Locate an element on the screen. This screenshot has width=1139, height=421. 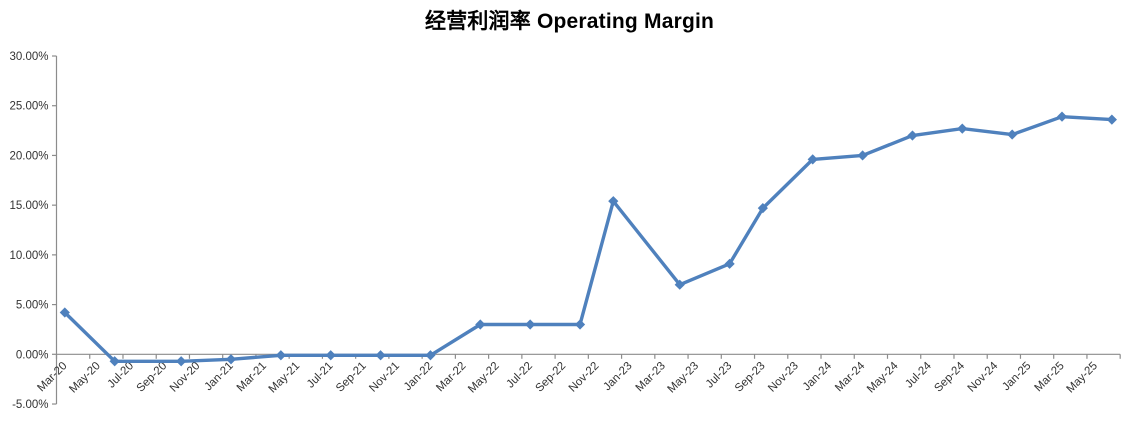
x-tick-label: Mar-20 is located at coordinates (52, 377).